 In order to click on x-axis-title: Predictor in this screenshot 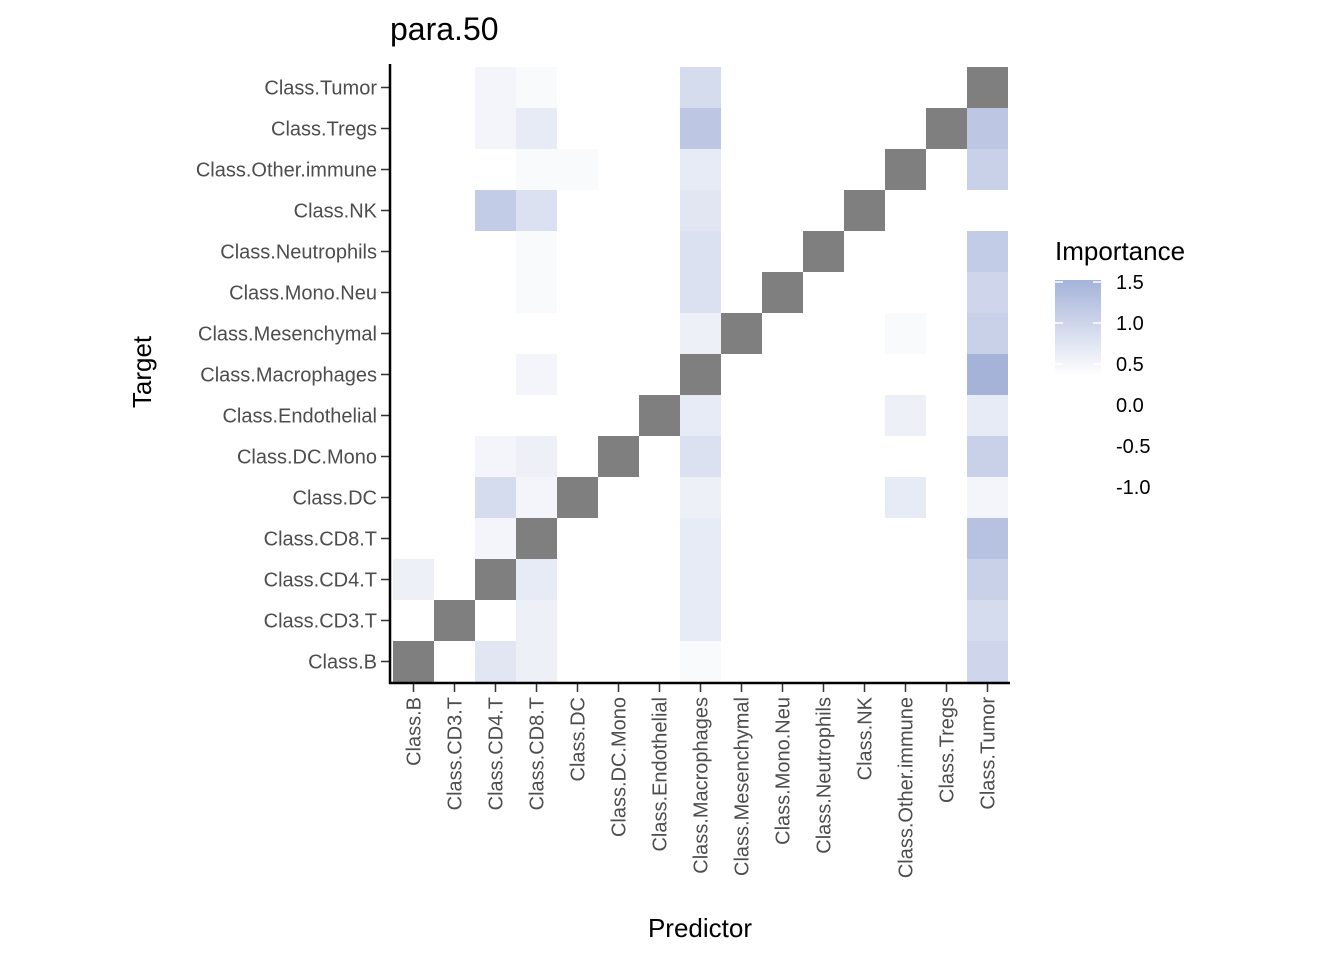, I will do `click(700, 928)`.